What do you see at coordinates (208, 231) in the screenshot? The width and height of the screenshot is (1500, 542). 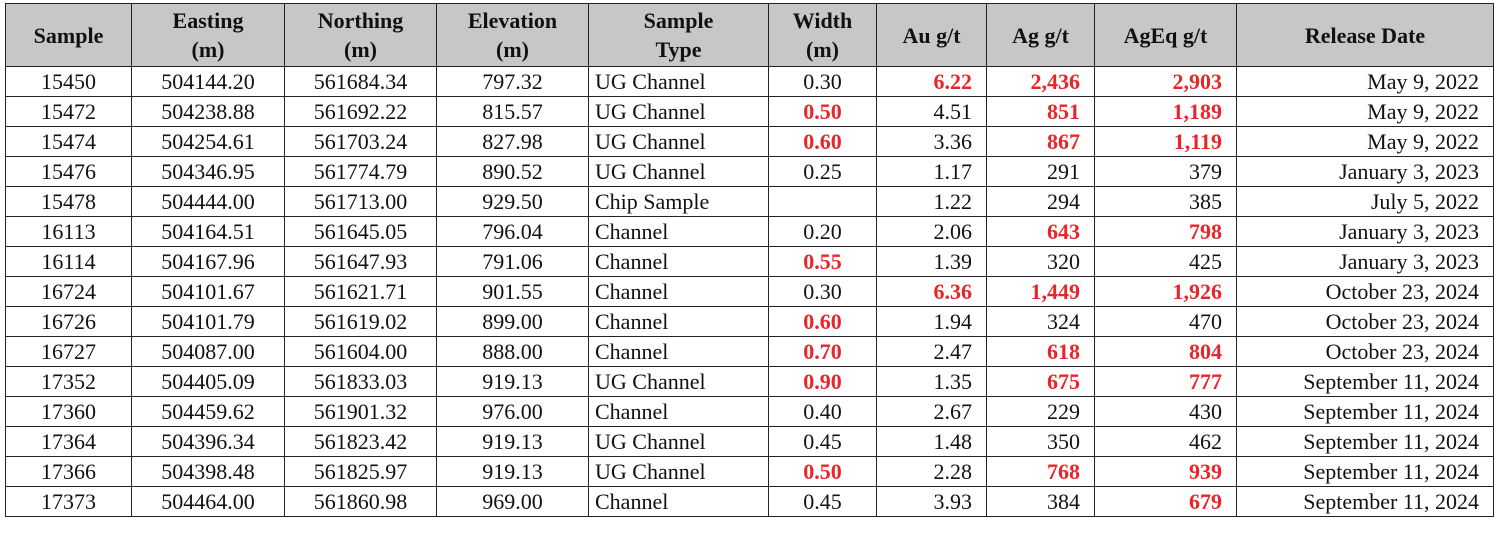 I see `table-cell: 504164.51` at bounding box center [208, 231].